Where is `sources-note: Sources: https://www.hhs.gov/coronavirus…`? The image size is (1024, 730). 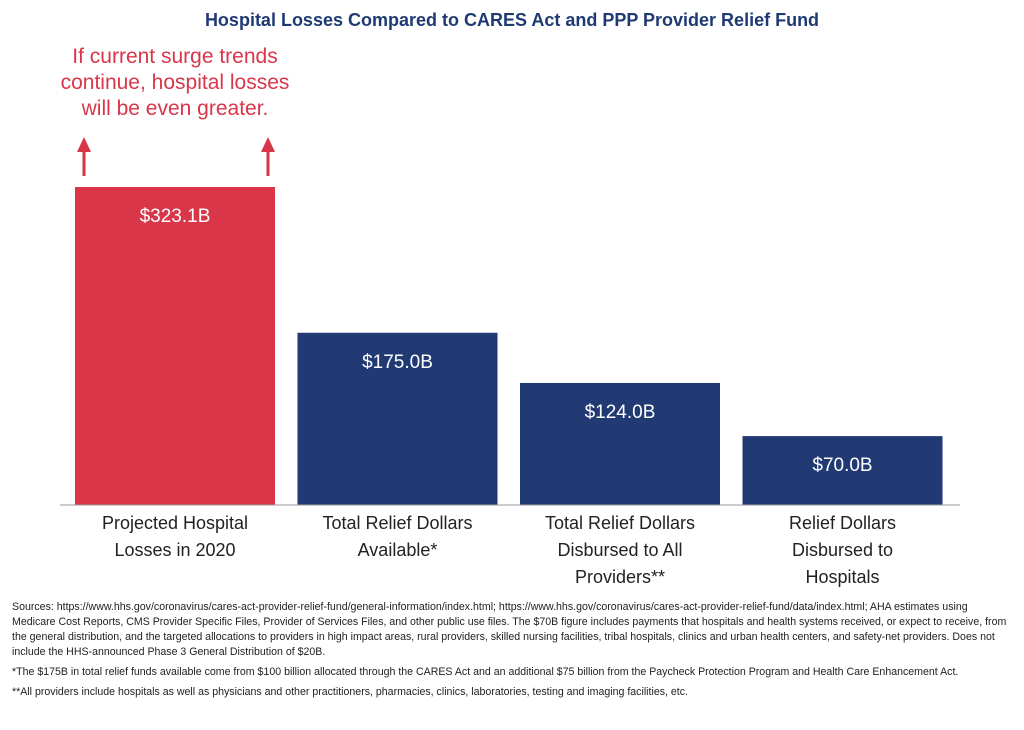
sources-note: Sources: https://www.hhs.gov/coronavirus… is located at coordinates (509, 629).